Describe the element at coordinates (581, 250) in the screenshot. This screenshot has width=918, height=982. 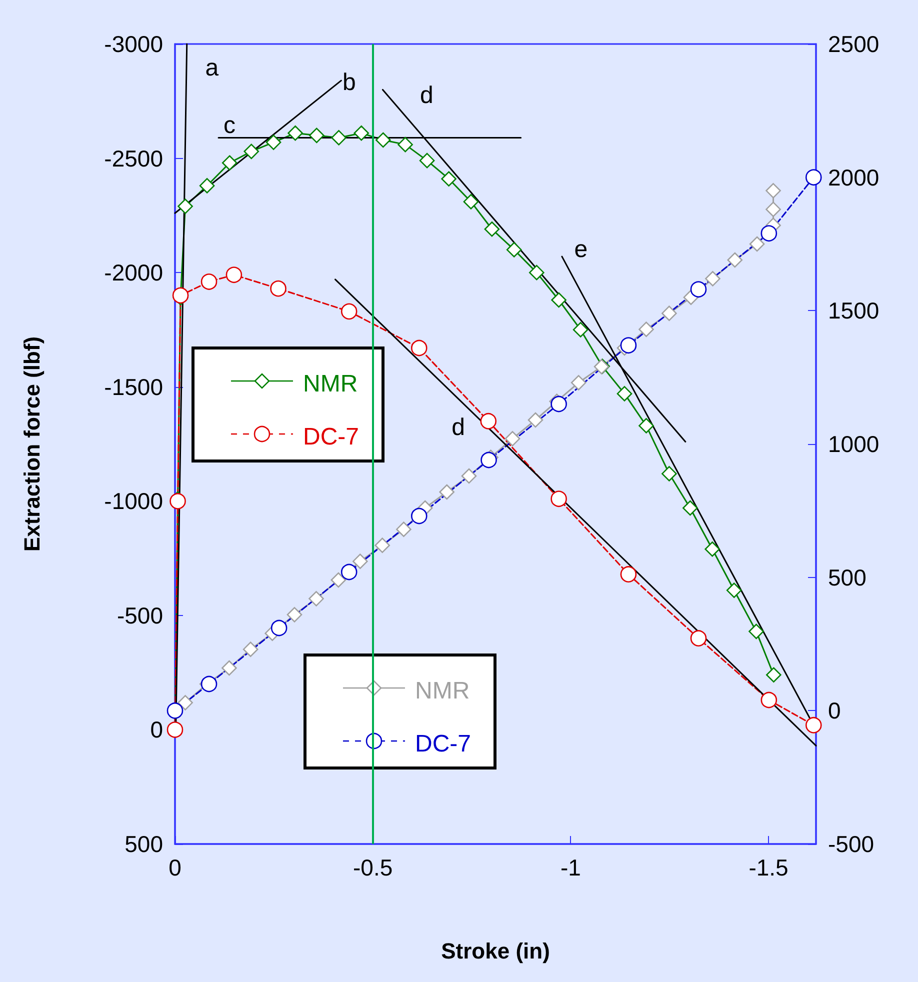
I see `series-label: e` at that location.